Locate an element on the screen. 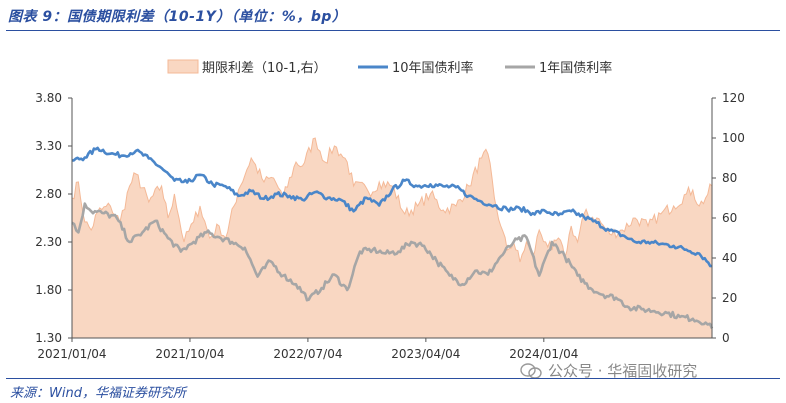 This screenshot has height=403, width=786. legend: 期限利差（10-1,右） 10年国债利率 1年国债利率 is located at coordinates (389, 67).